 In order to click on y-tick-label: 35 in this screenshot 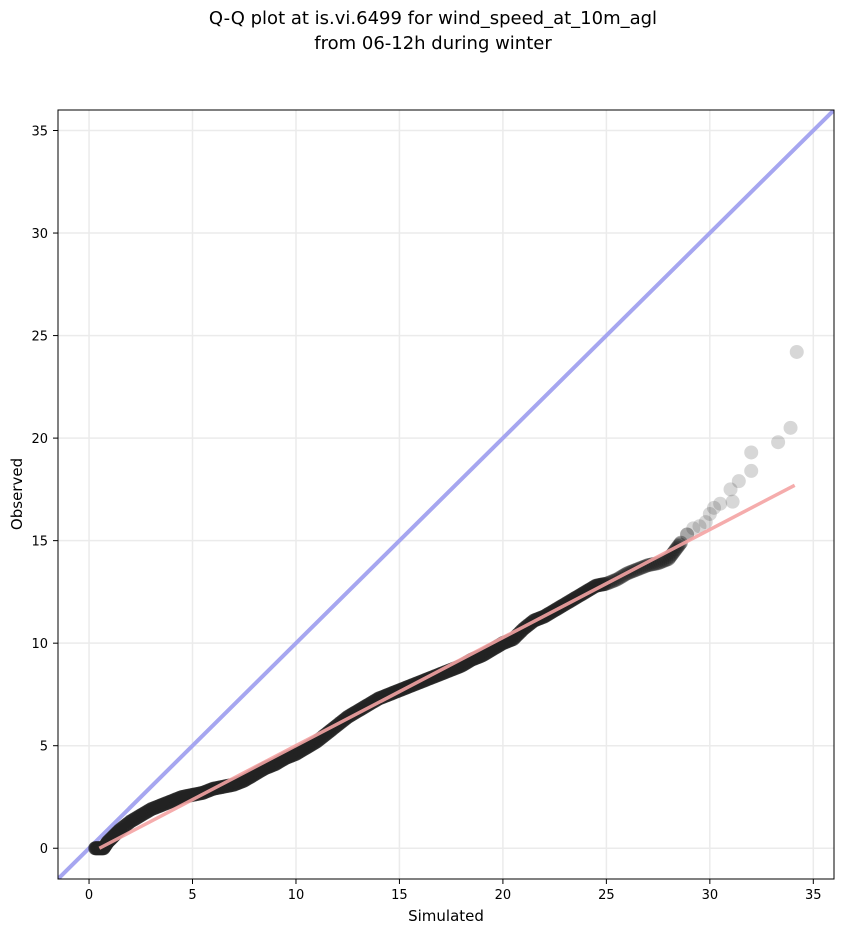, I will do `click(39, 132)`.